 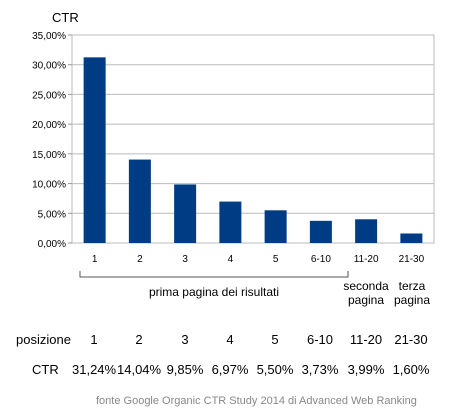 I want to click on x-tick-label: 5, so click(x=276, y=259).